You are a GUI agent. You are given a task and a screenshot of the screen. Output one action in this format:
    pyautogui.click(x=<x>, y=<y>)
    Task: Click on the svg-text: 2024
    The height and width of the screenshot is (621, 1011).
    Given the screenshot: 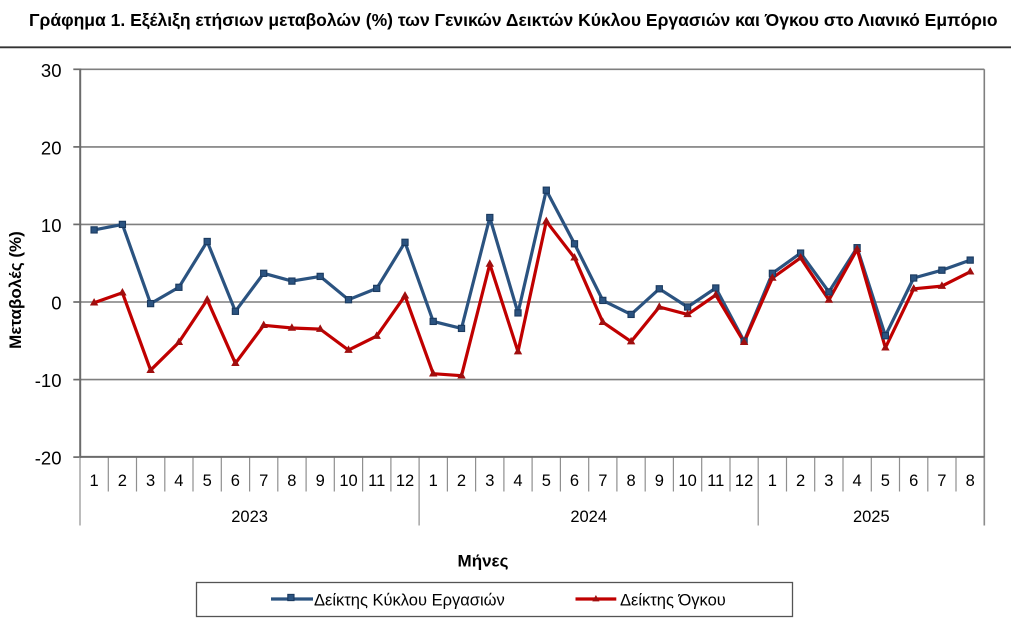 What is the action you would take?
    pyautogui.click(x=588, y=517)
    